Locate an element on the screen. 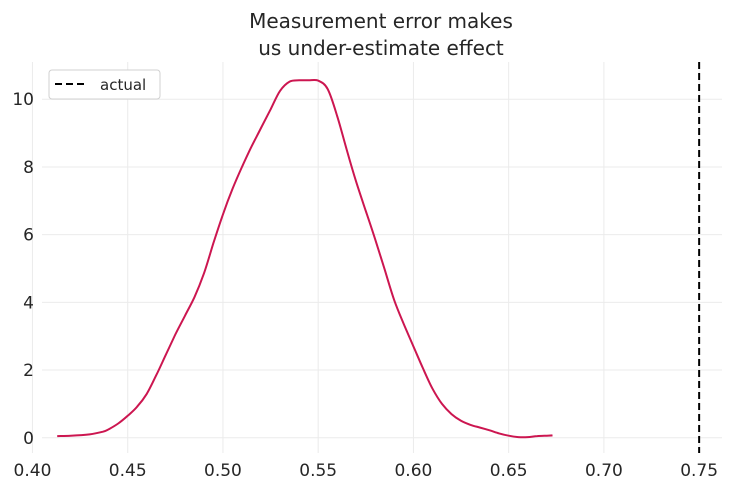 This screenshot has width=731, height=491. x-tick-label: 0.70 is located at coordinates (604, 471).